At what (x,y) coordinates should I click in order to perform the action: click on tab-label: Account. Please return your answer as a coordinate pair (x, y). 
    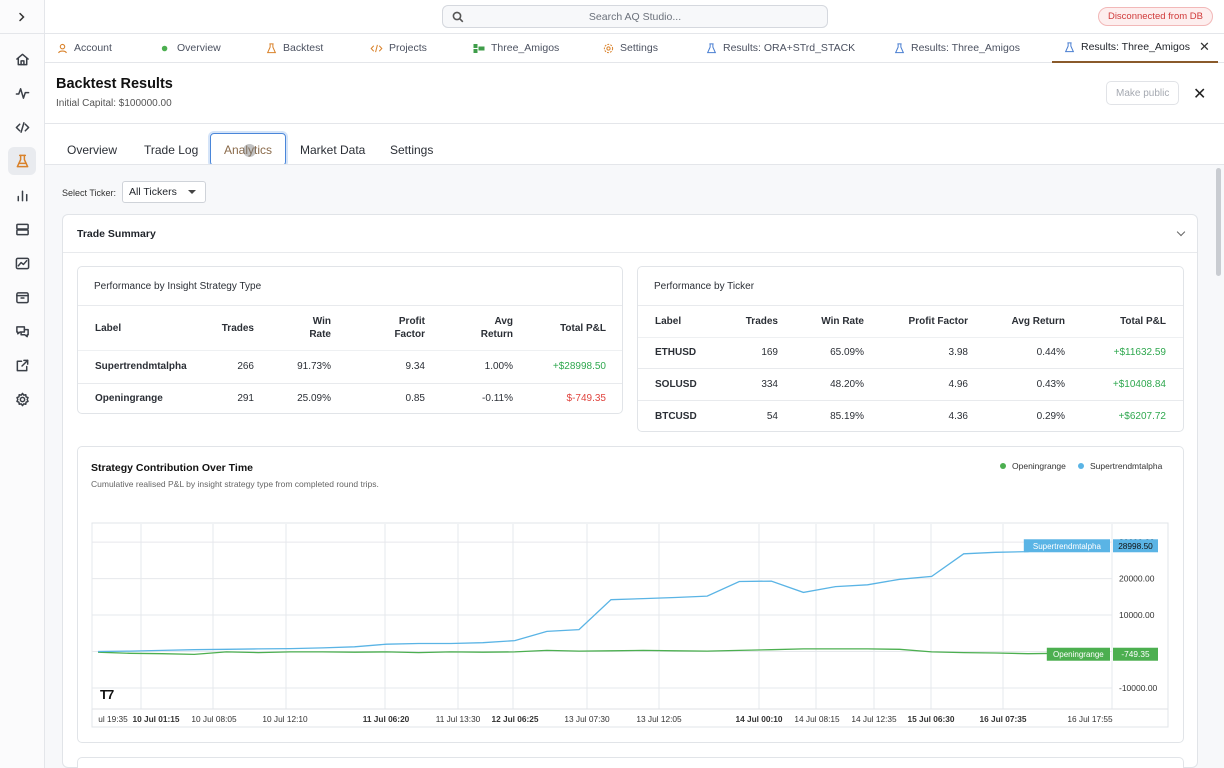
    Looking at the image, I should click on (93, 48).